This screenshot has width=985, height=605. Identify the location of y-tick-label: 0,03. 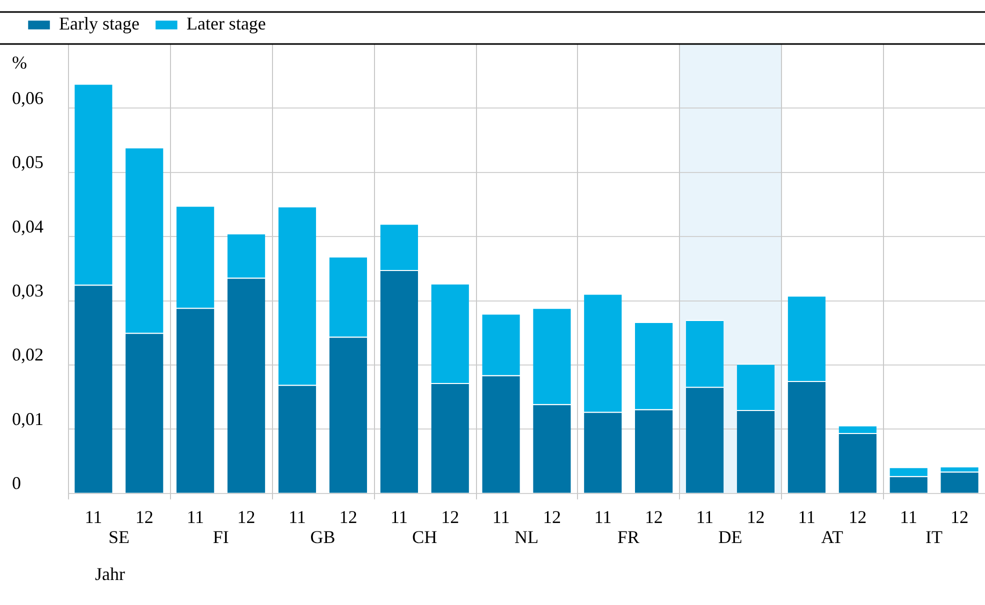
(28, 290).